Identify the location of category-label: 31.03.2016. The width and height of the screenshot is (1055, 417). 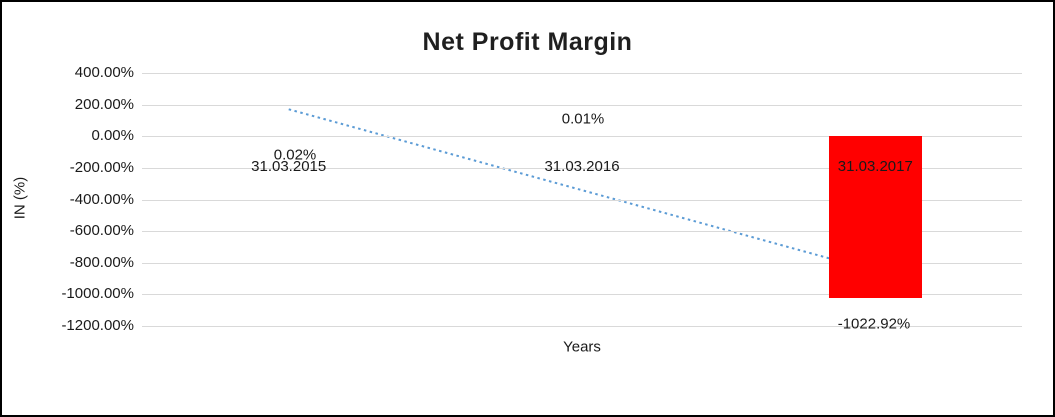
(582, 166).